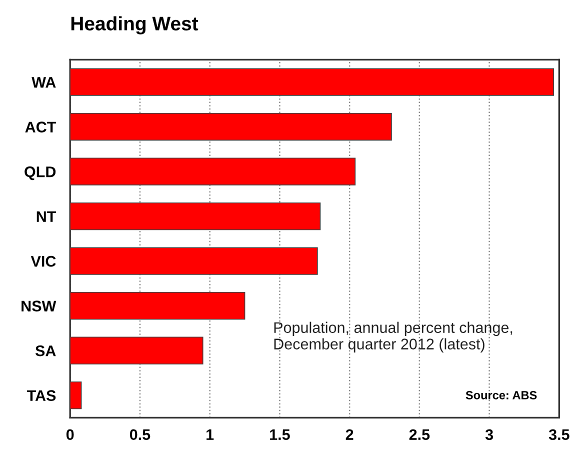  I want to click on x-tick-label: 1.5, so click(280, 434).